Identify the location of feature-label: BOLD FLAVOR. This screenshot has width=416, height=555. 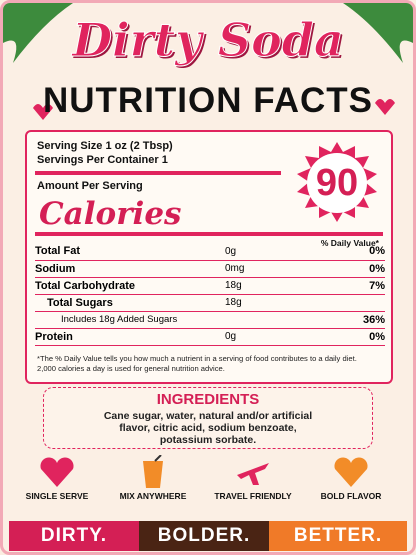
(351, 496).